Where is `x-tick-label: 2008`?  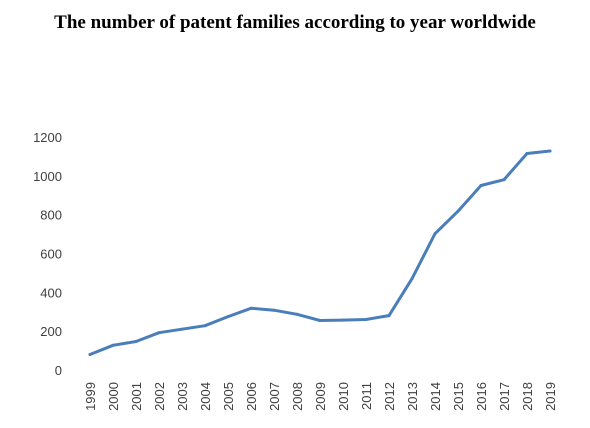 x-tick-label: 2008 is located at coordinates (297, 396).